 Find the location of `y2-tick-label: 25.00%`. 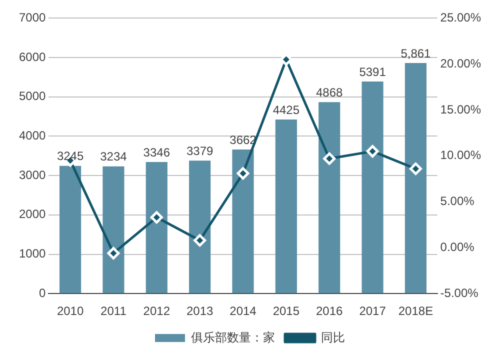

y2-tick-label: 25.00% is located at coordinates (461, 17).